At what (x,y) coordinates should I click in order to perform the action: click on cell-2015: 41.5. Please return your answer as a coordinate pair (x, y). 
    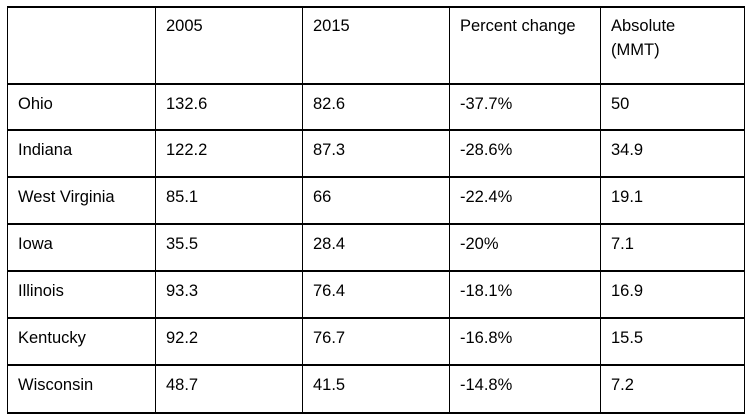
    Looking at the image, I should click on (376, 389).